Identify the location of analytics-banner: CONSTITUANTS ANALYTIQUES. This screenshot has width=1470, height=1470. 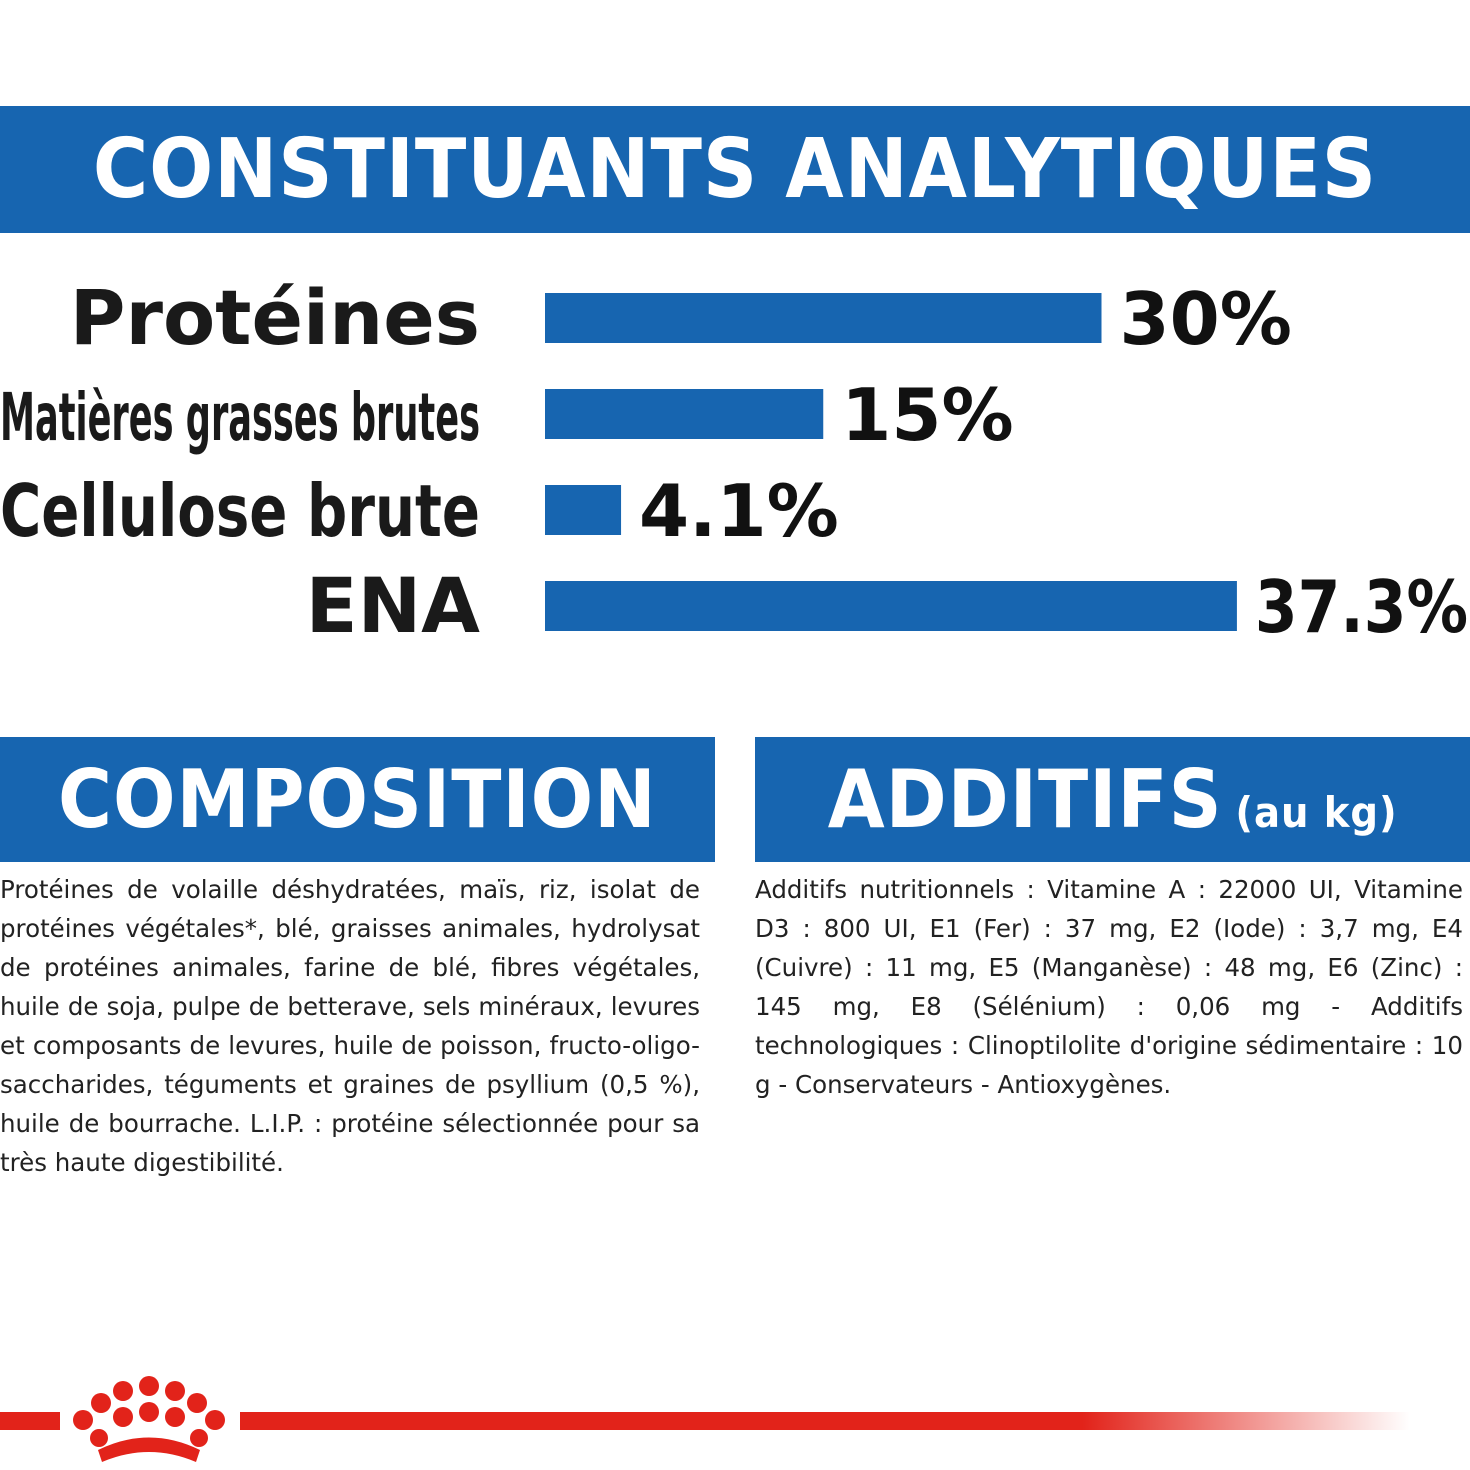
(735, 169).